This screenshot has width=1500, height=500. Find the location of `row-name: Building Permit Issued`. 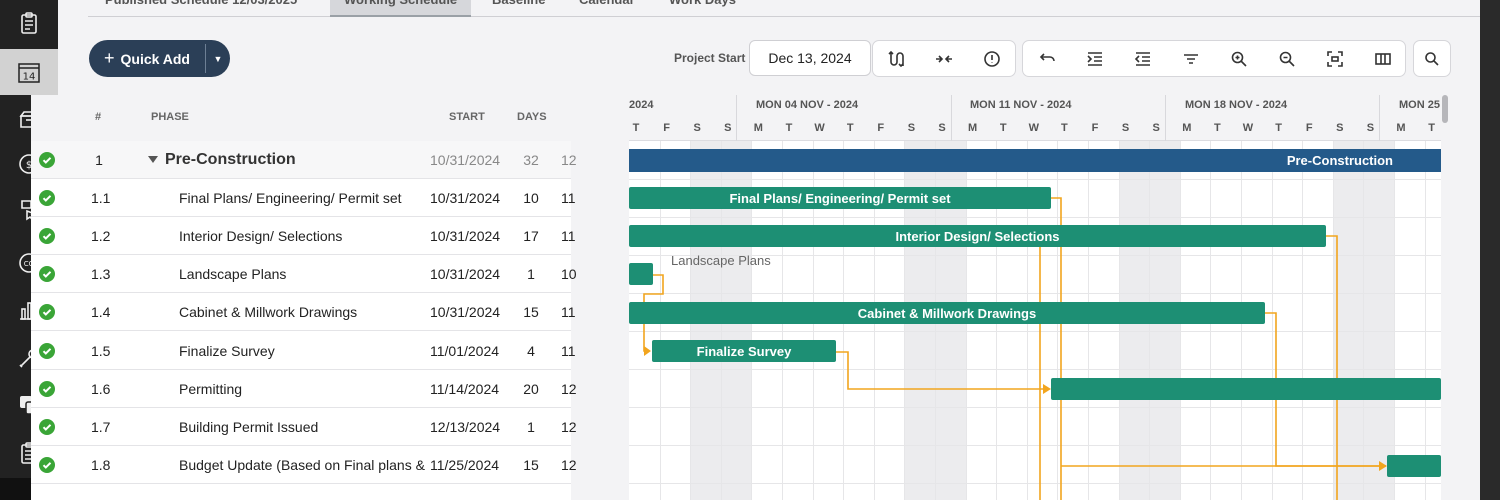

row-name: Building Permit Issued is located at coordinates (249, 427).